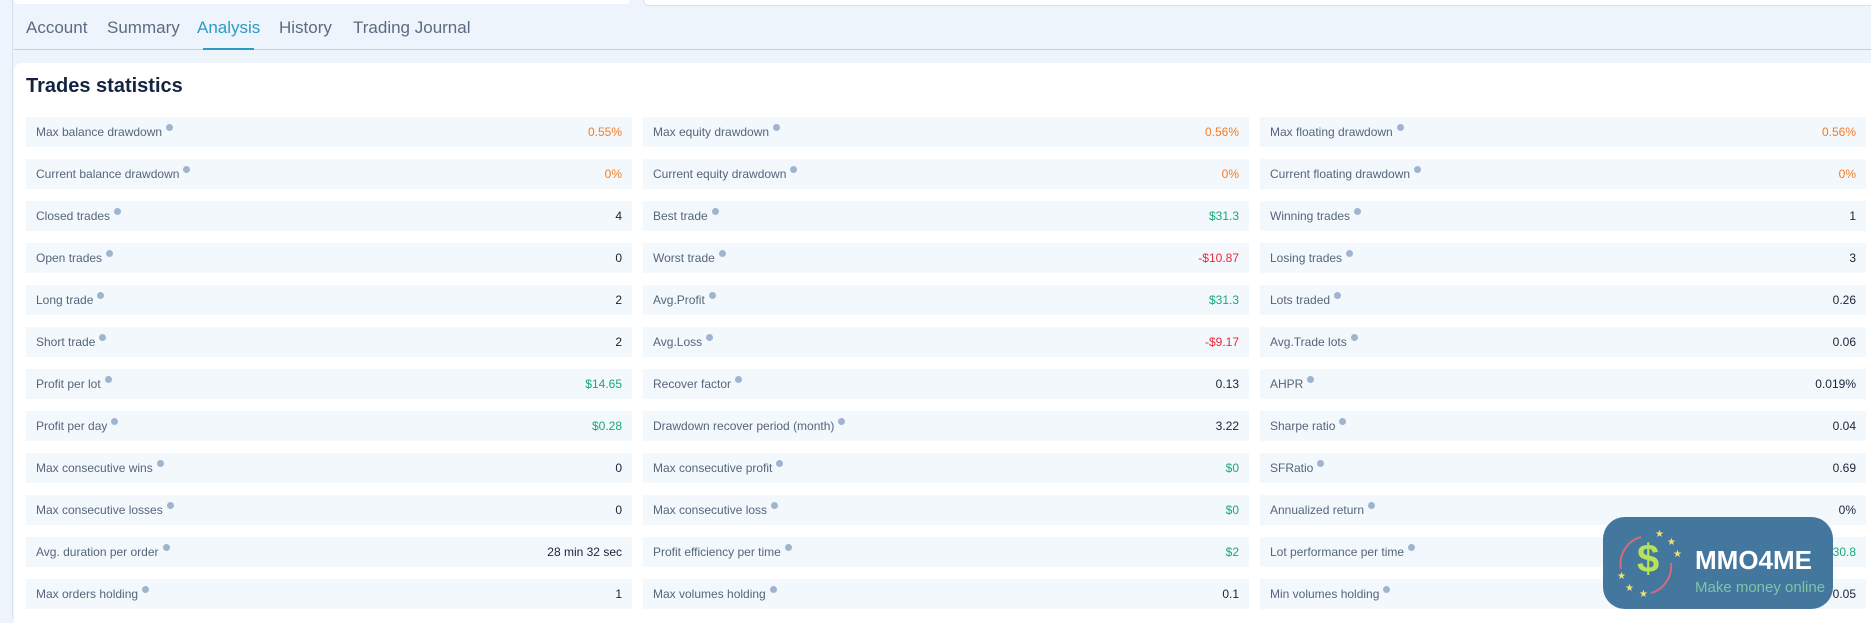 The height and width of the screenshot is (623, 1871). What do you see at coordinates (57, 27) in the screenshot?
I see `tab-account: Account` at bounding box center [57, 27].